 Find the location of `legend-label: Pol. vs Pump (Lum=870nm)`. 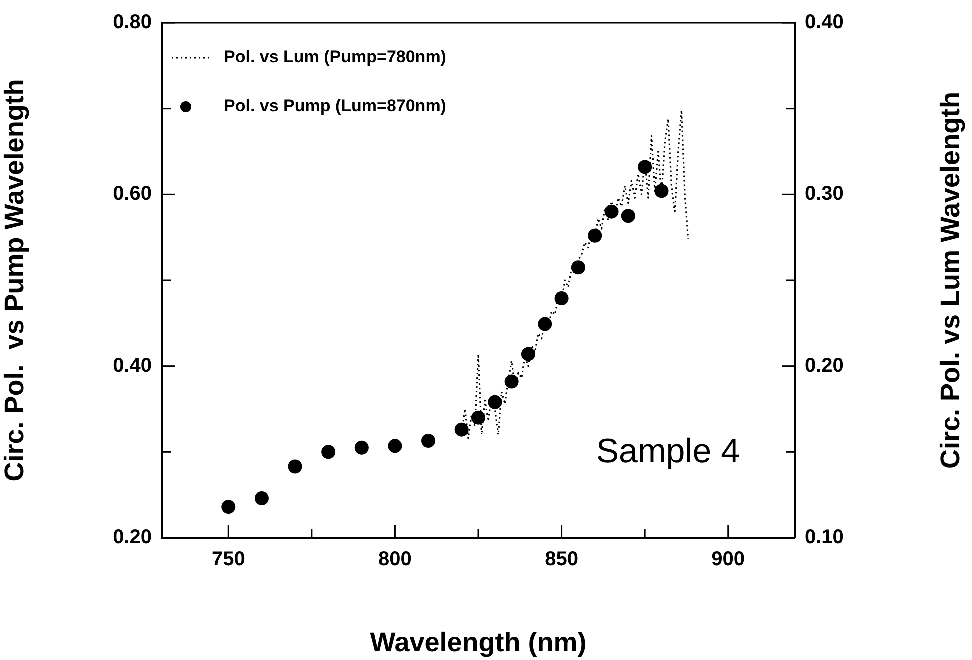

legend-label: Pol. vs Pump (Lum=870nm) is located at coordinates (335, 106).